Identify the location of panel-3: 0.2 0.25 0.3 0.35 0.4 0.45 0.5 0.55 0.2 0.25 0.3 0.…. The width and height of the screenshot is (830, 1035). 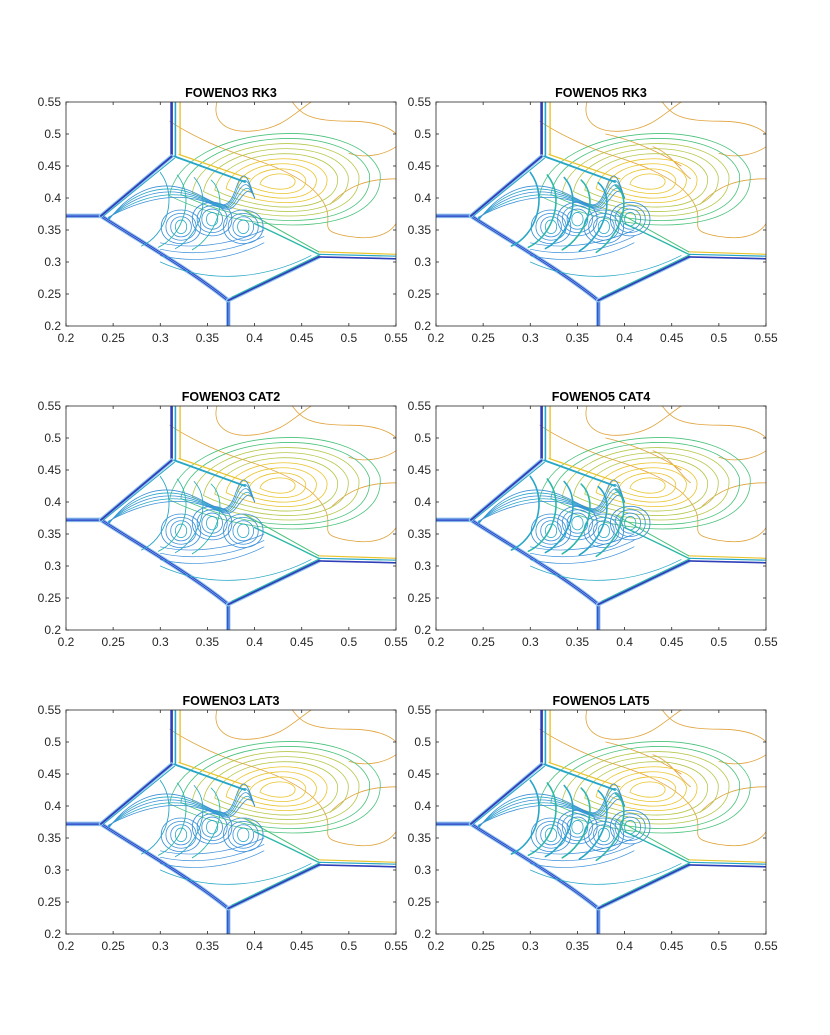
(593, 519).